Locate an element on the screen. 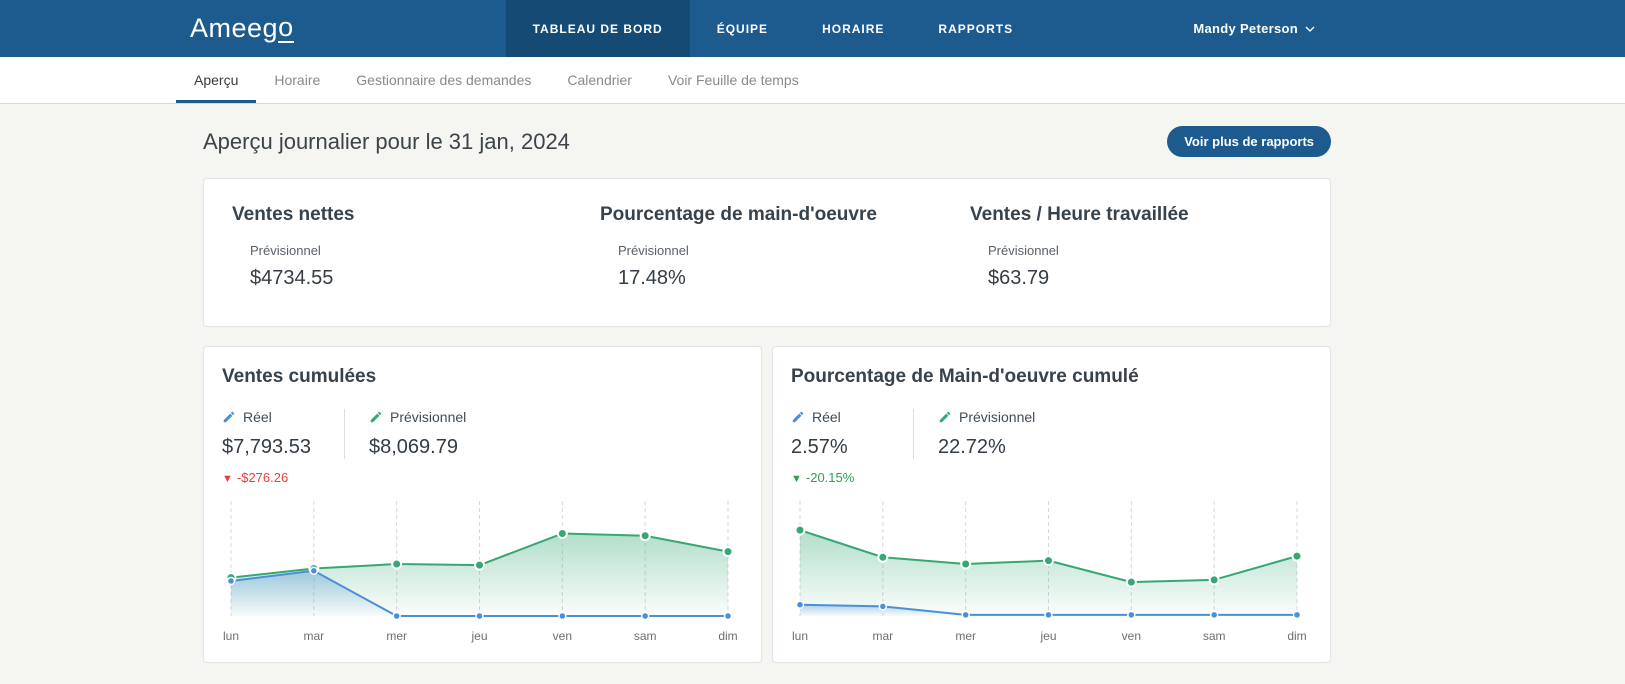 Image resolution: width=1625 pixels, height=684 pixels. variance-indicator: ▼ -$276.26 is located at coordinates (479, 477).